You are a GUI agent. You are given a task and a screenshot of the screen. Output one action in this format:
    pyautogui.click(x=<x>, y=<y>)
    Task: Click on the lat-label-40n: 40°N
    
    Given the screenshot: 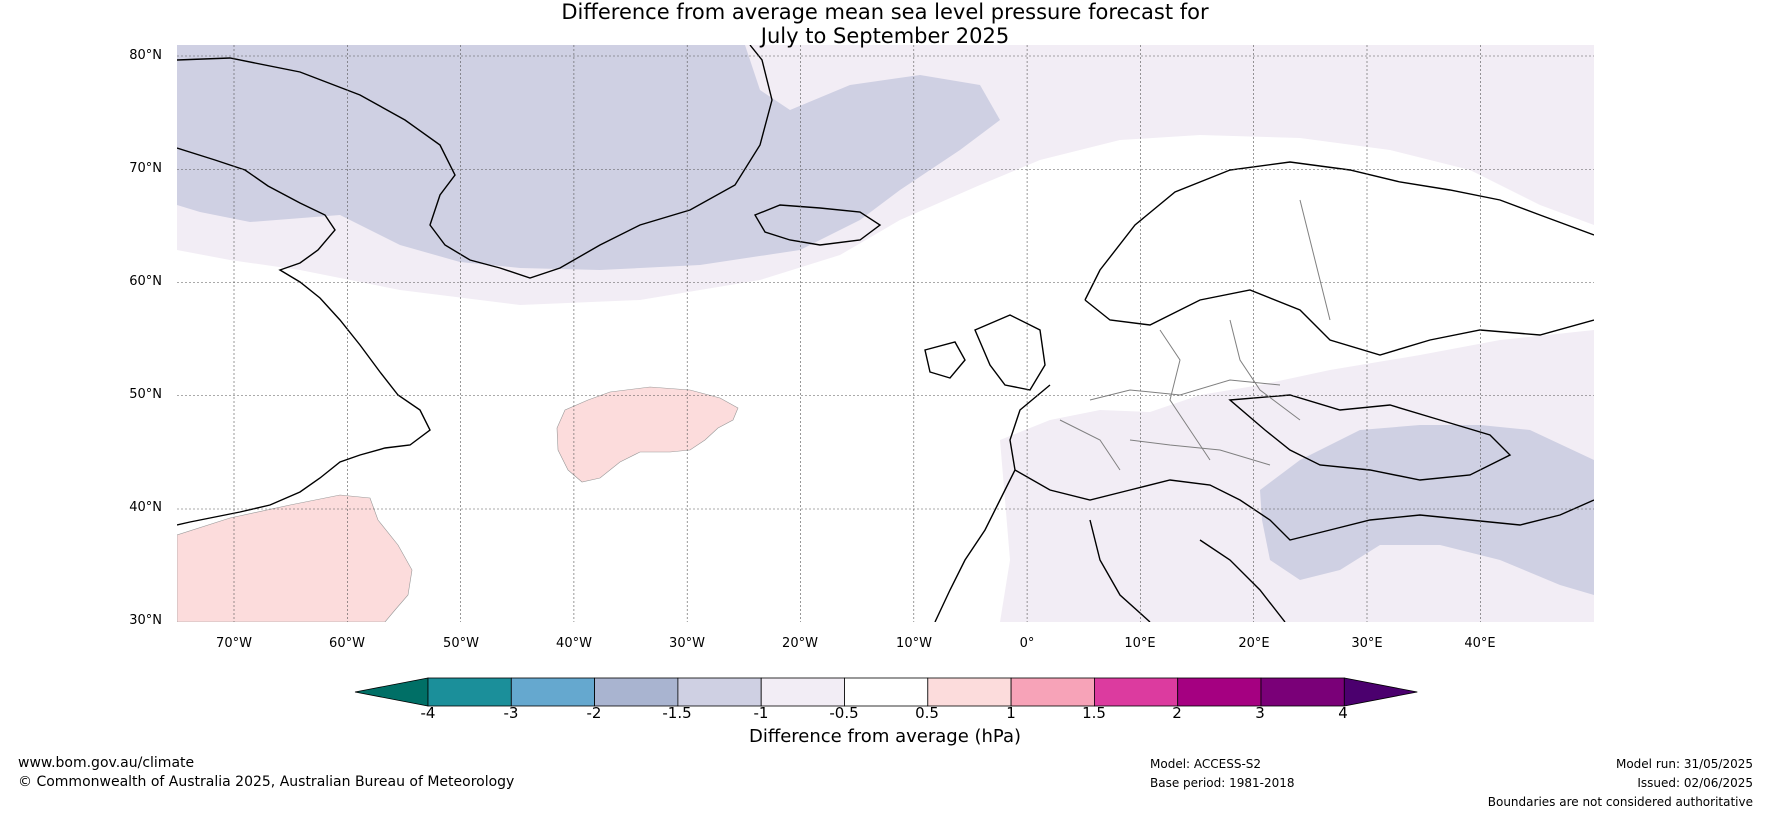 What is the action you would take?
    pyautogui.click(x=145, y=507)
    